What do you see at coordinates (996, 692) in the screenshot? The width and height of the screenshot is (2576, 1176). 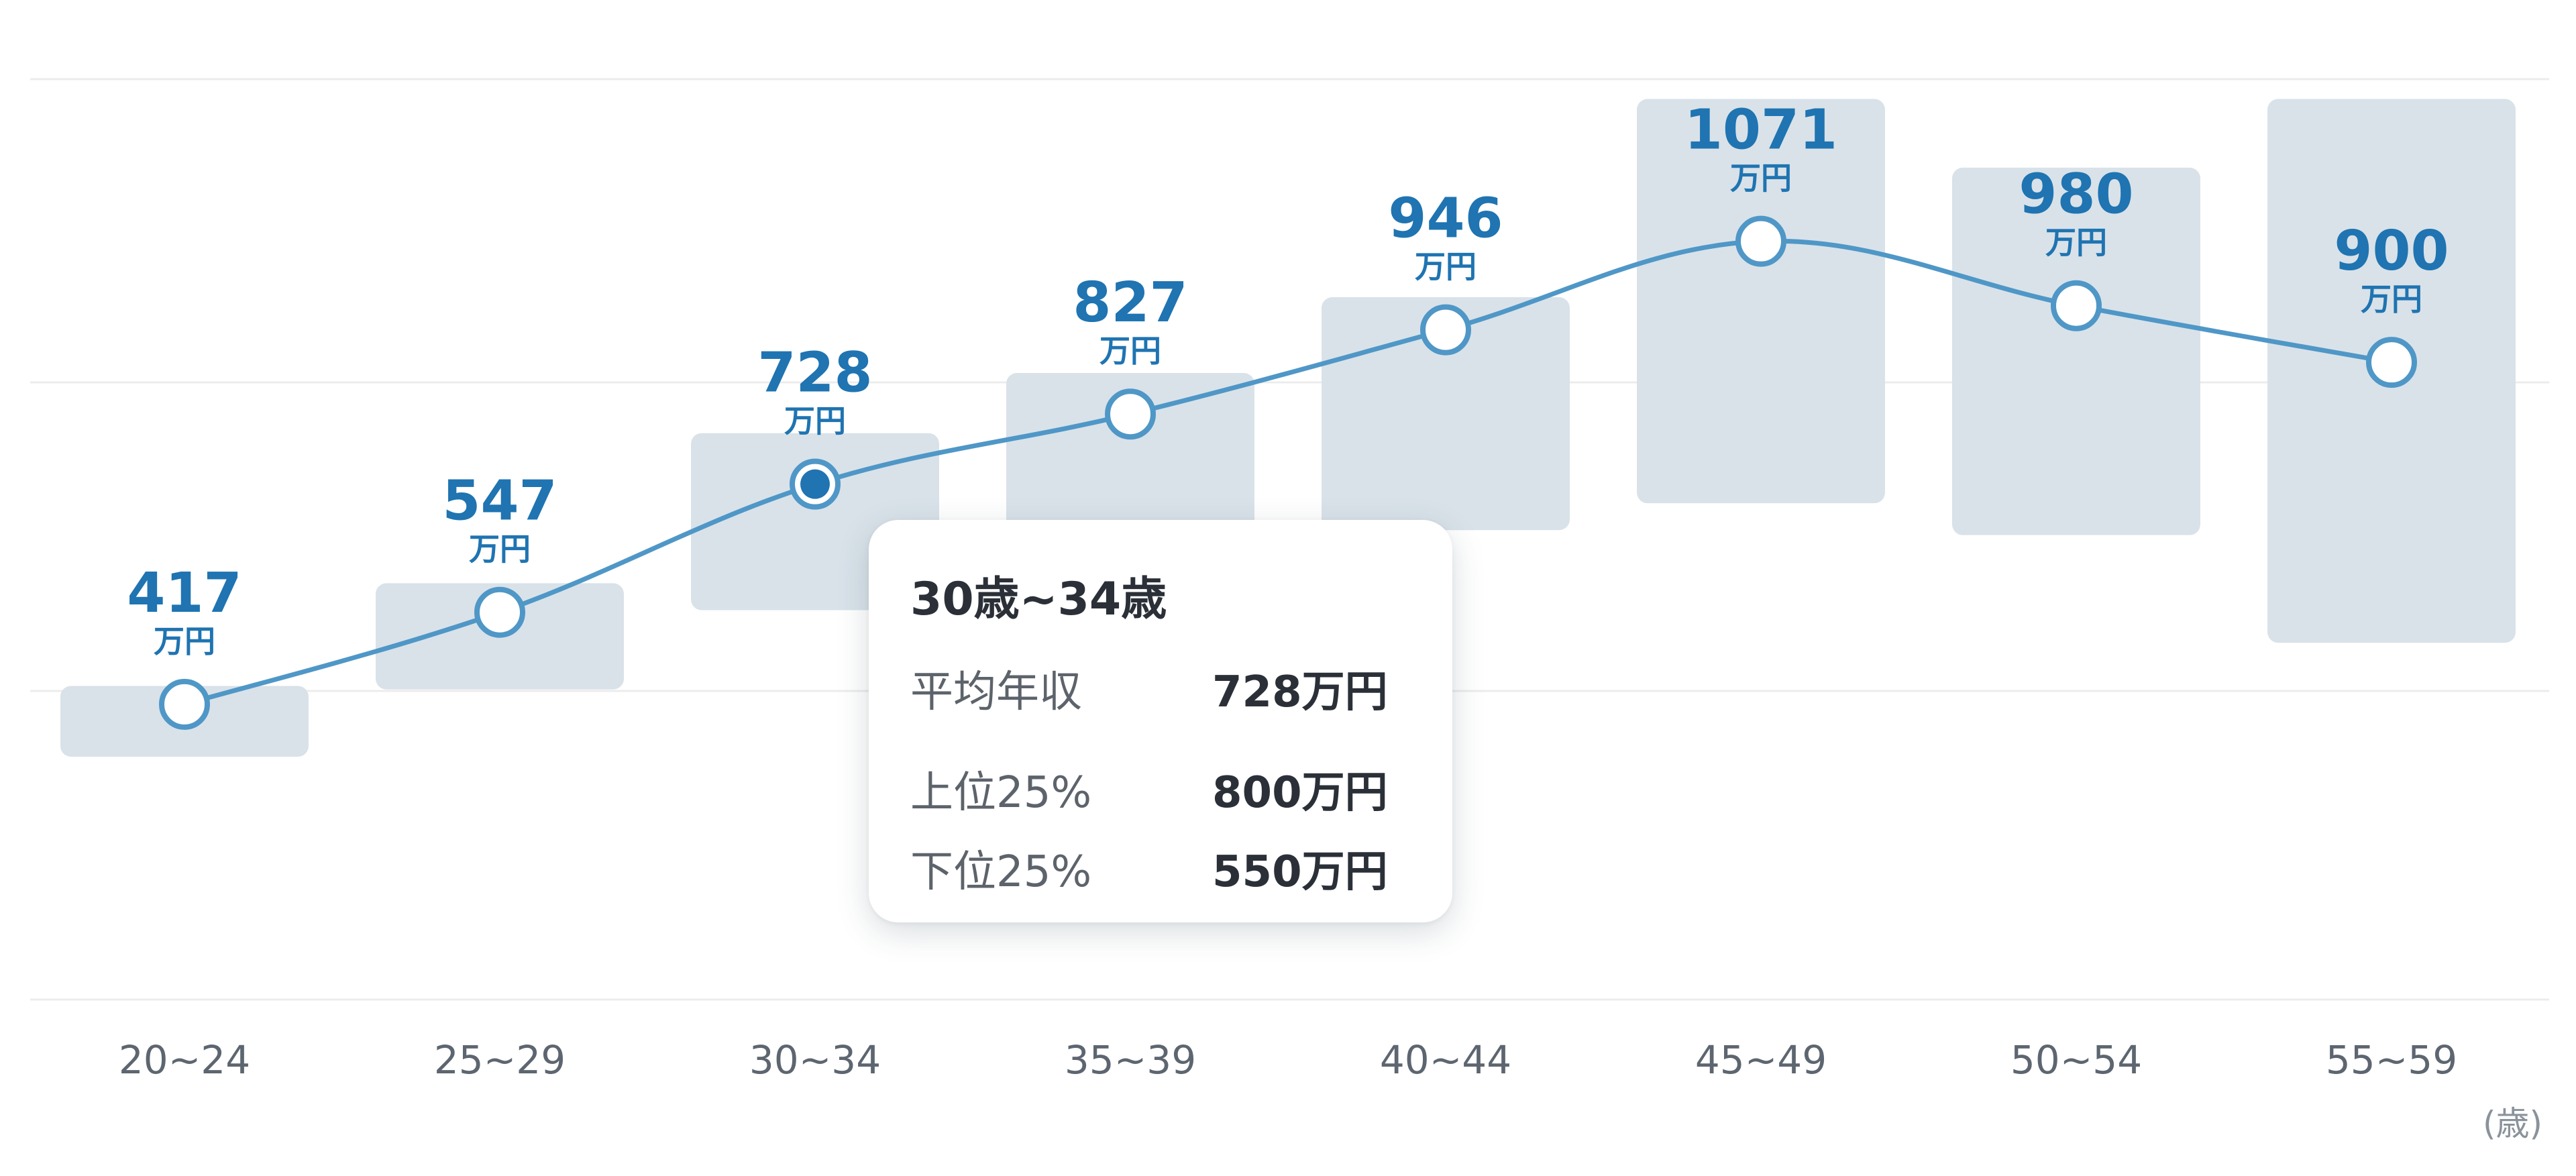 I see `tooltip-label-average: 平均年収` at bounding box center [996, 692].